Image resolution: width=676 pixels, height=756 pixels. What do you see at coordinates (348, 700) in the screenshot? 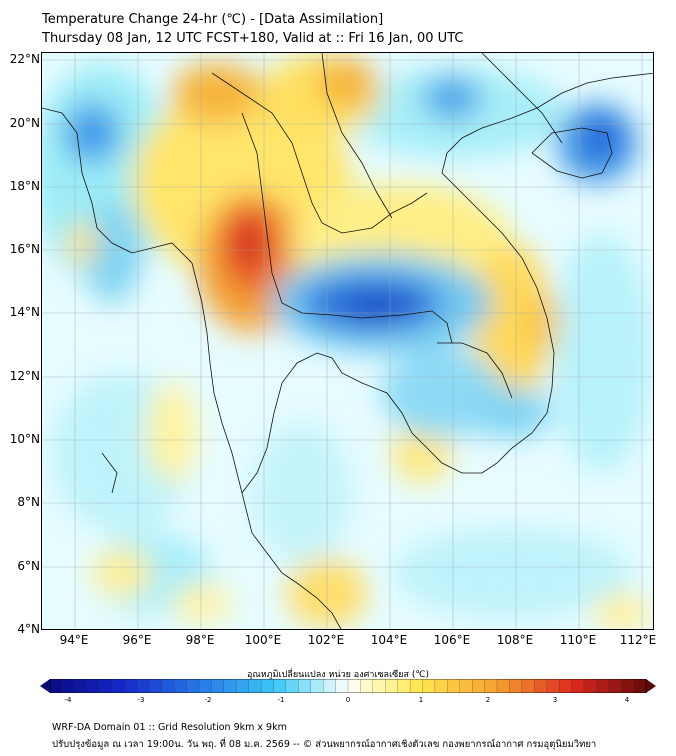
I see `colorbar-tick: 0` at bounding box center [348, 700].